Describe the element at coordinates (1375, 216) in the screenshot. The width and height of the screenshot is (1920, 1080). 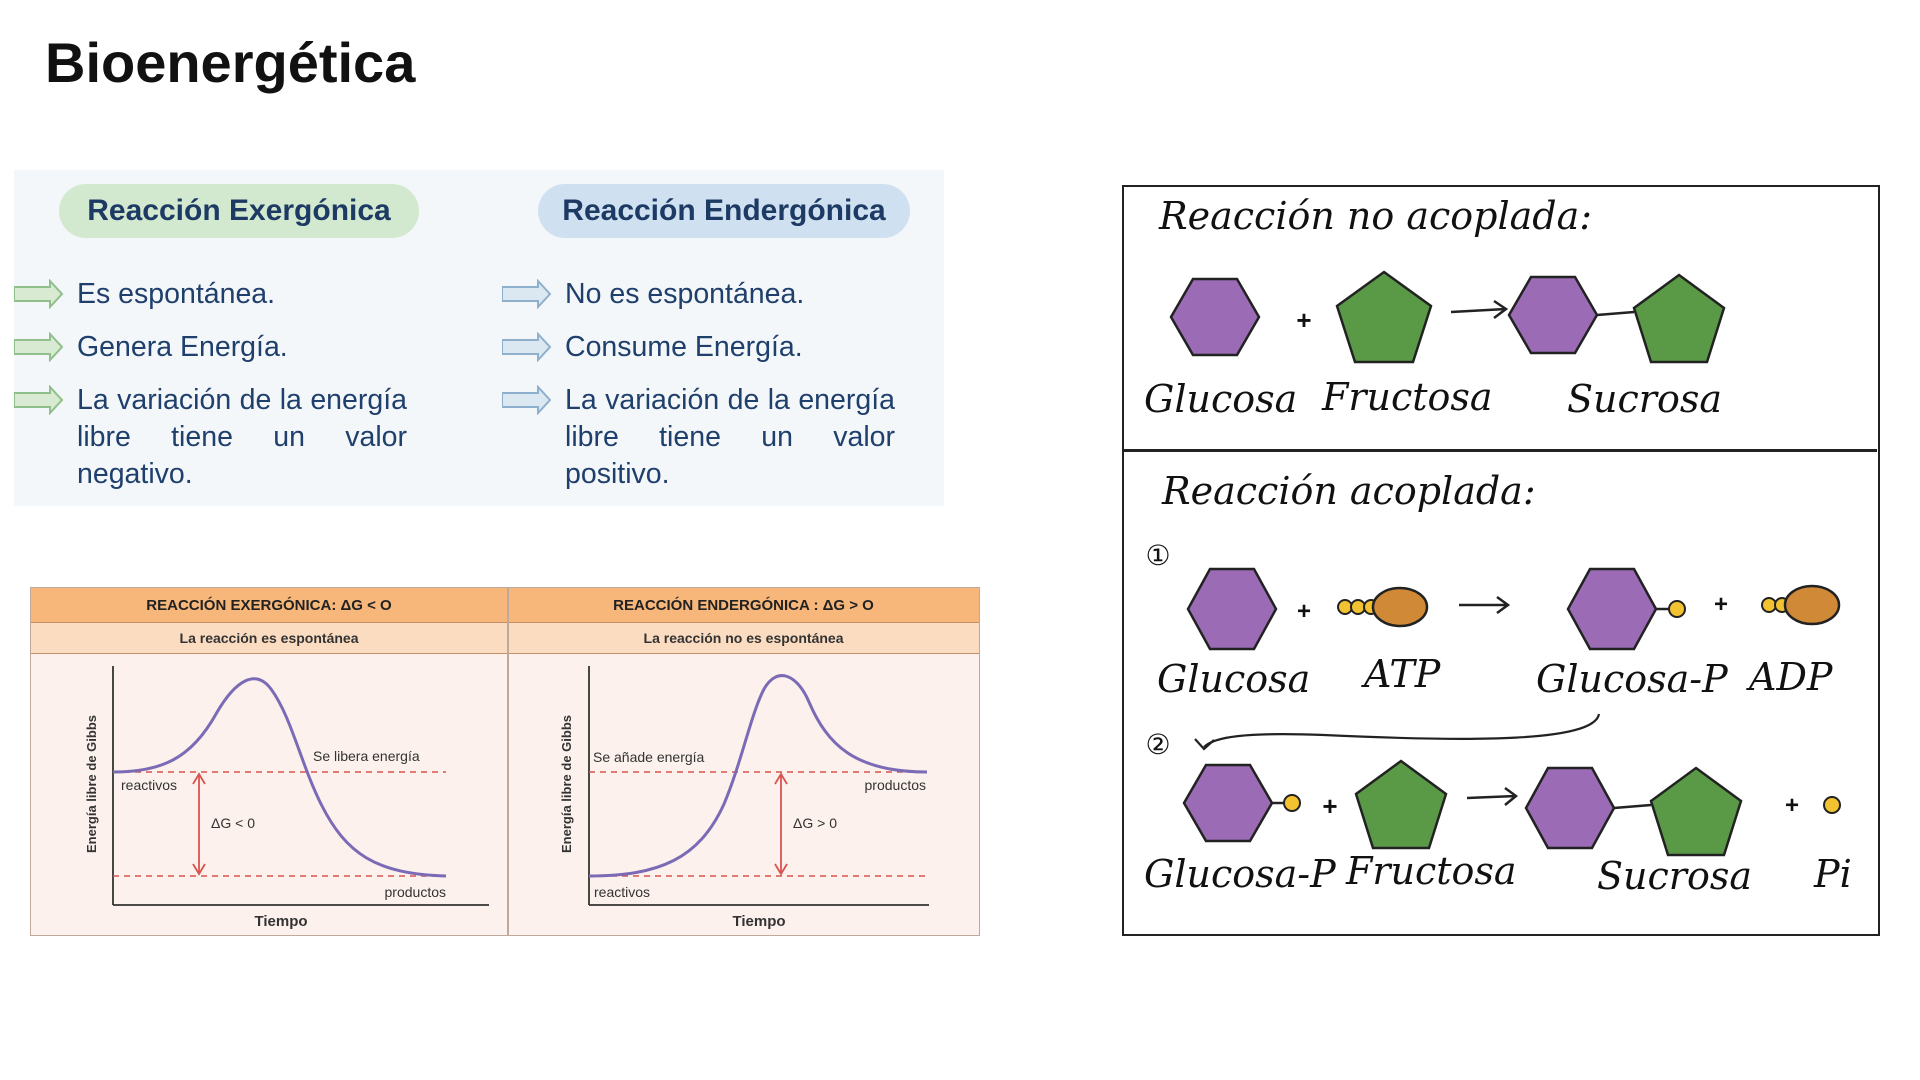
I see `uncoupled-title: Reacción no acoplada:` at that location.